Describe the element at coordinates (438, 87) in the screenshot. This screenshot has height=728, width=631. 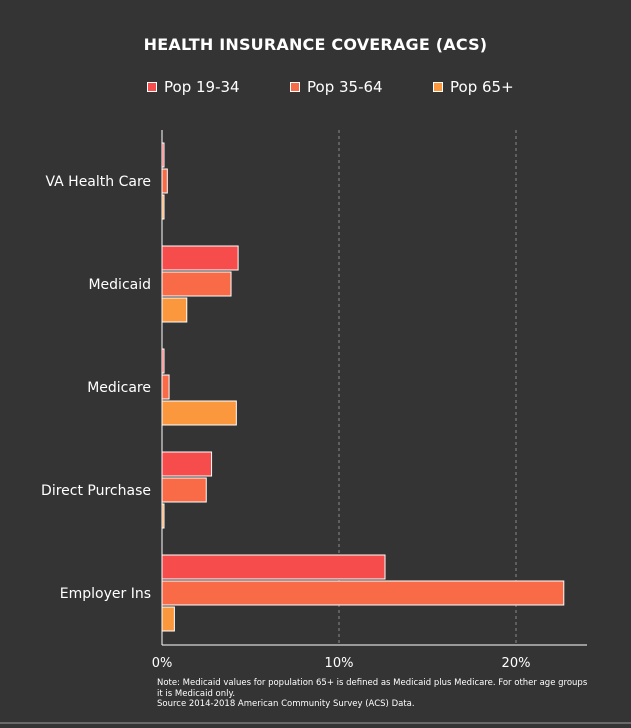
I see `legend-swatch-pop-65-plus` at that location.